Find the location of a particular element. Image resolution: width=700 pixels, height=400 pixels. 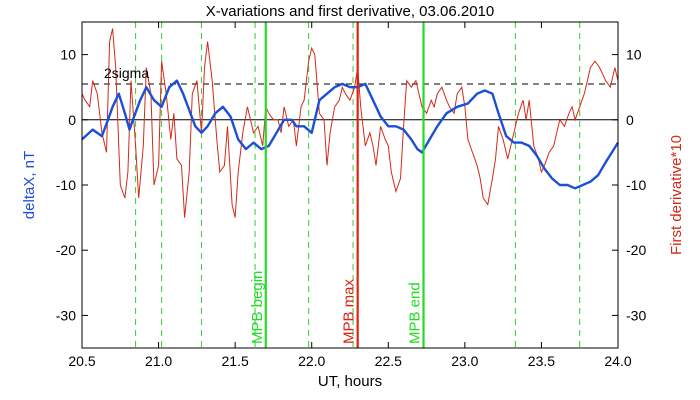

y-left-tick-label: 0 is located at coordinates (72, 120).